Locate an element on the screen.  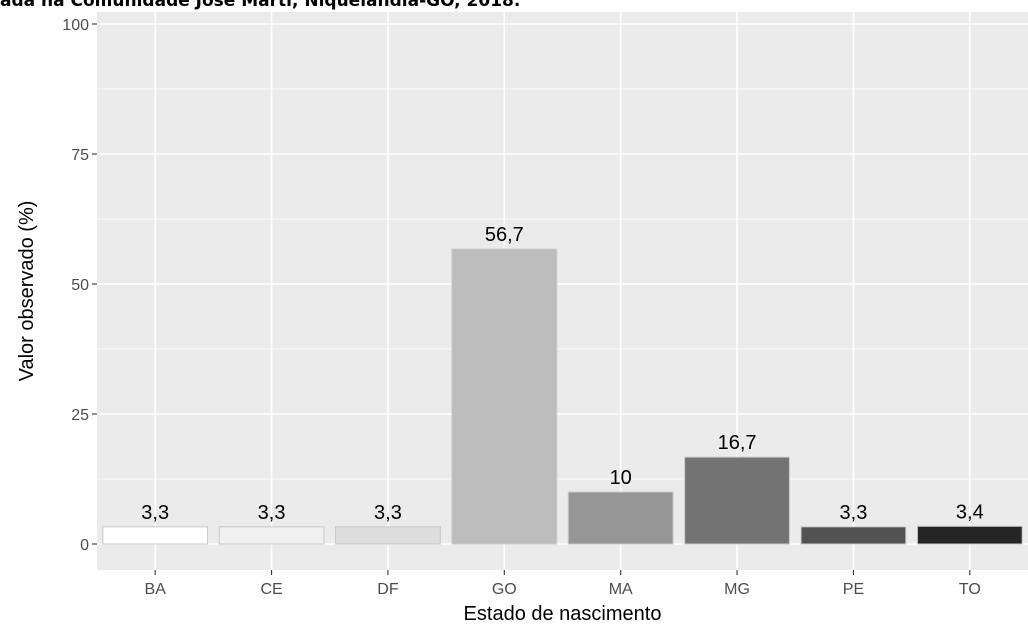
y-tick-label: 75 is located at coordinates (80, 155).